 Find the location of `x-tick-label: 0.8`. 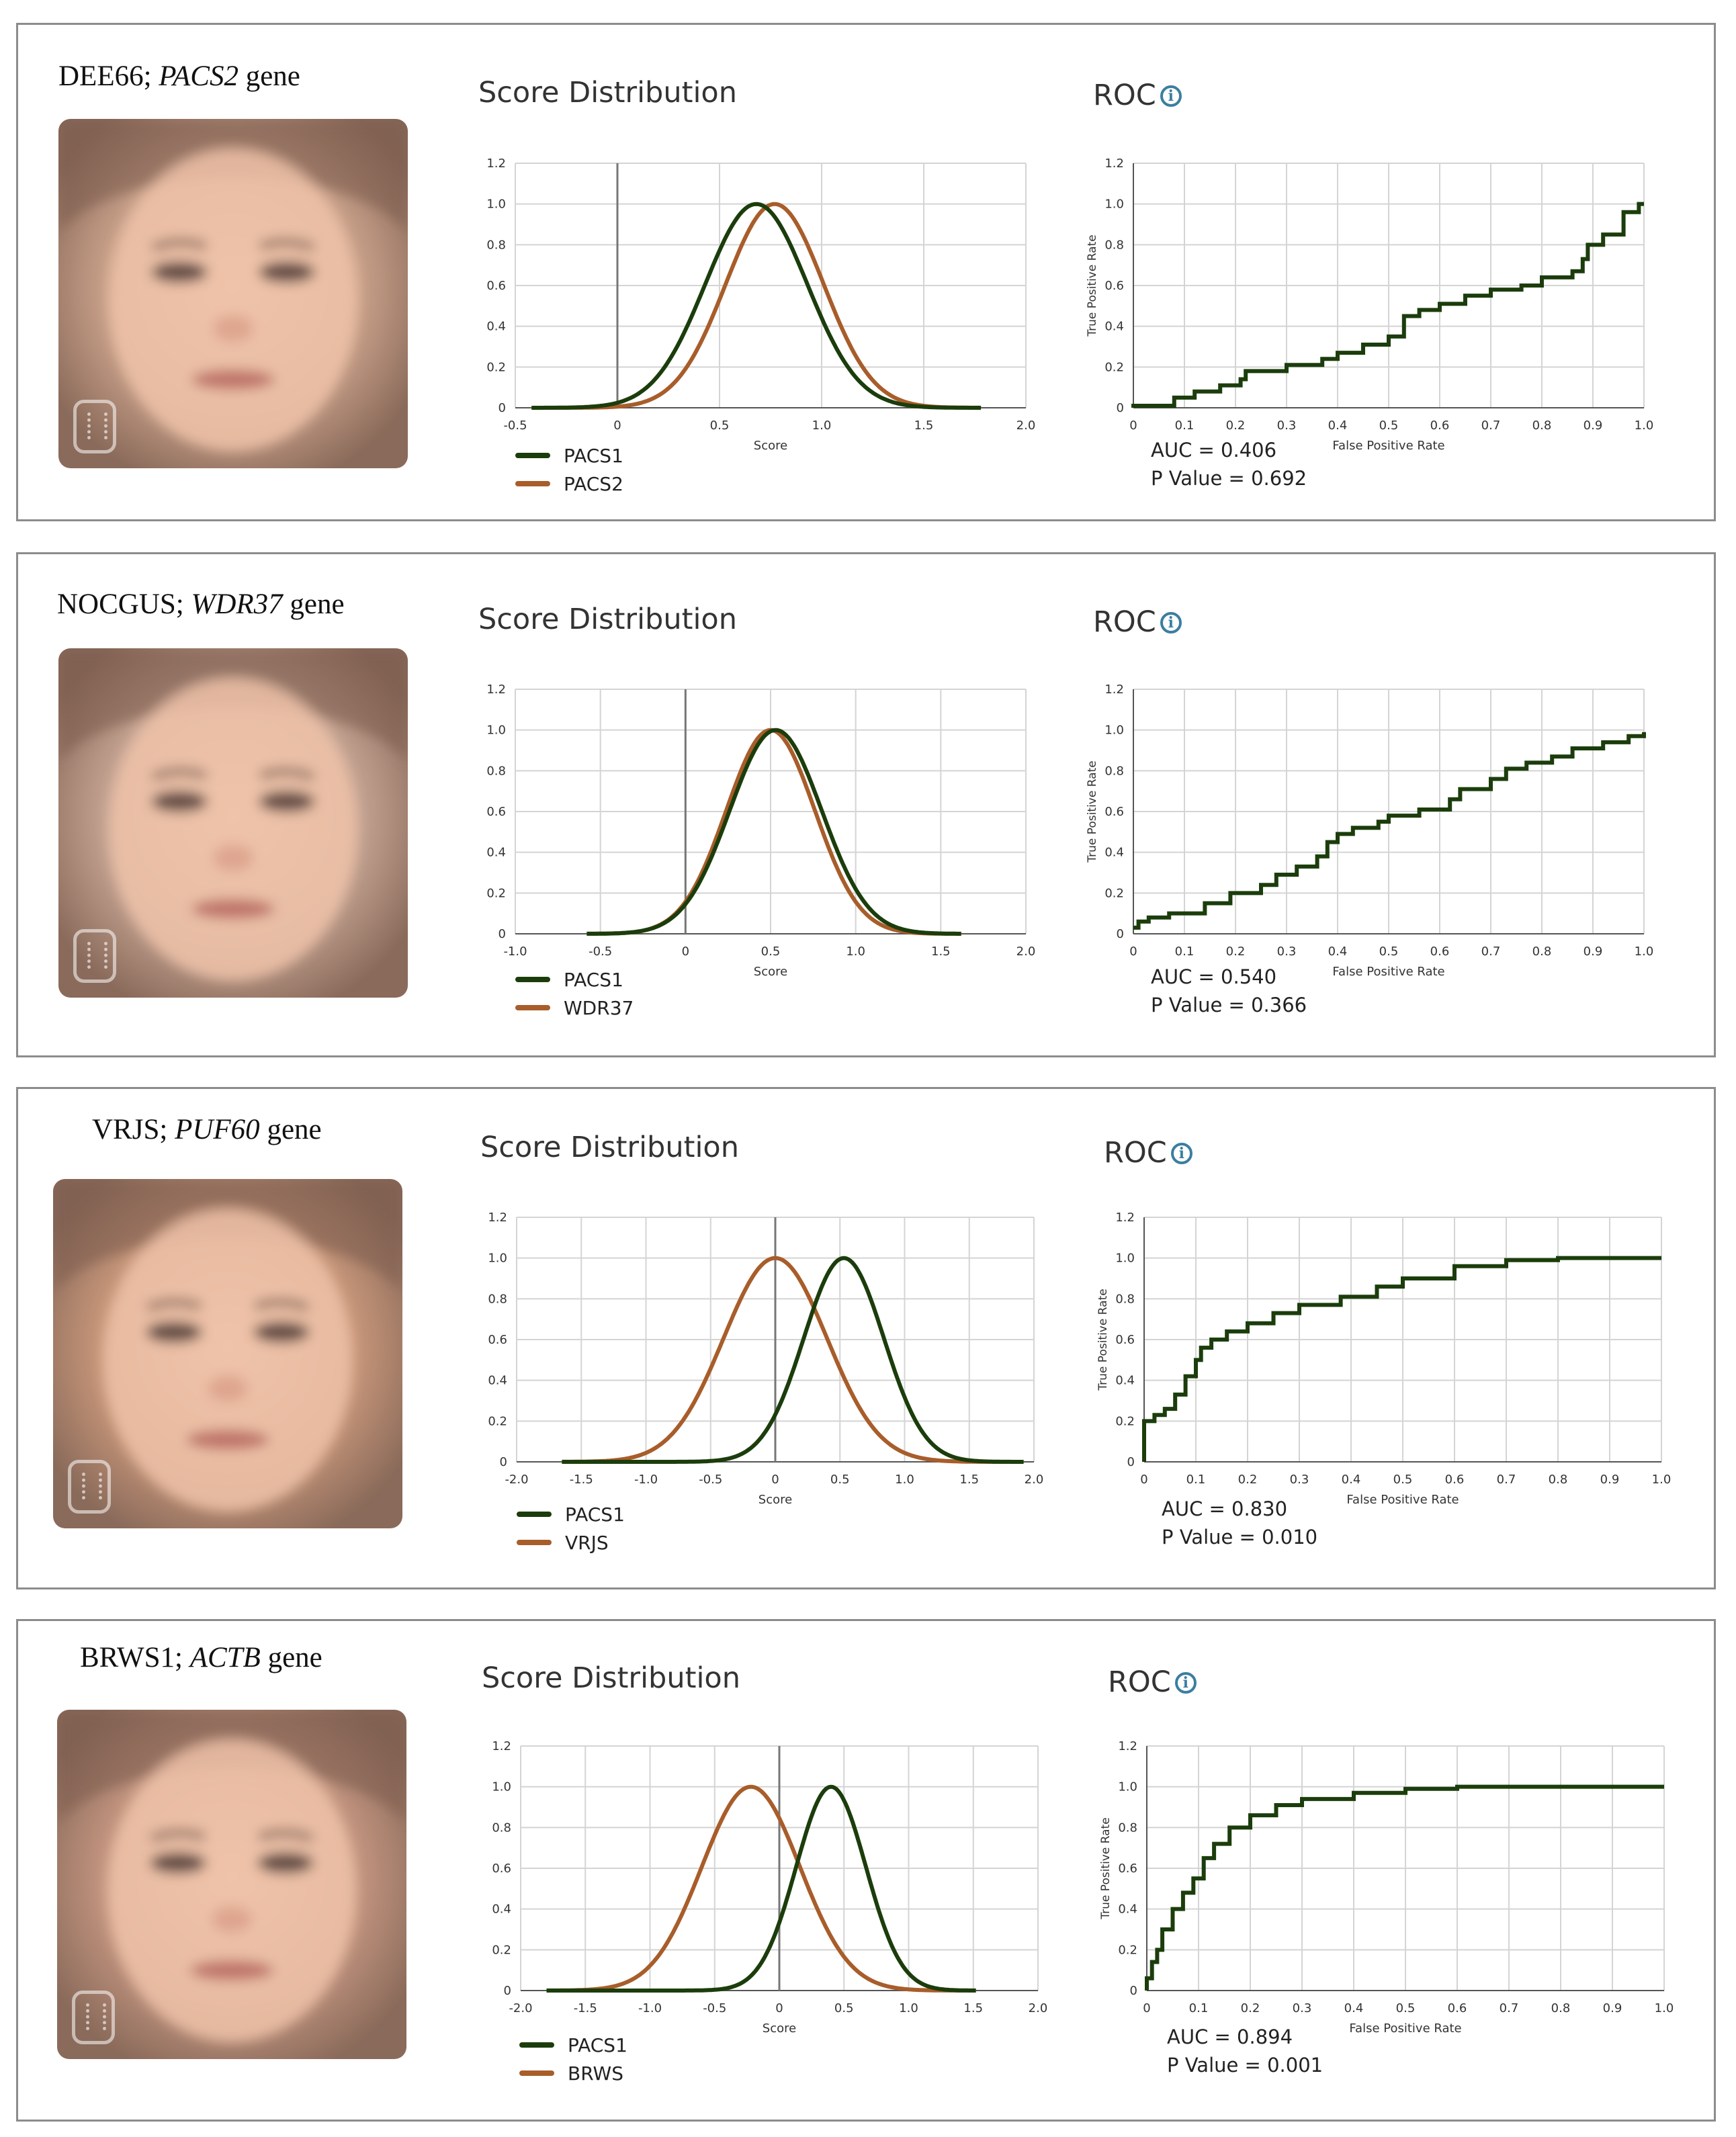

x-tick-label: 0.8 is located at coordinates (1542, 952).